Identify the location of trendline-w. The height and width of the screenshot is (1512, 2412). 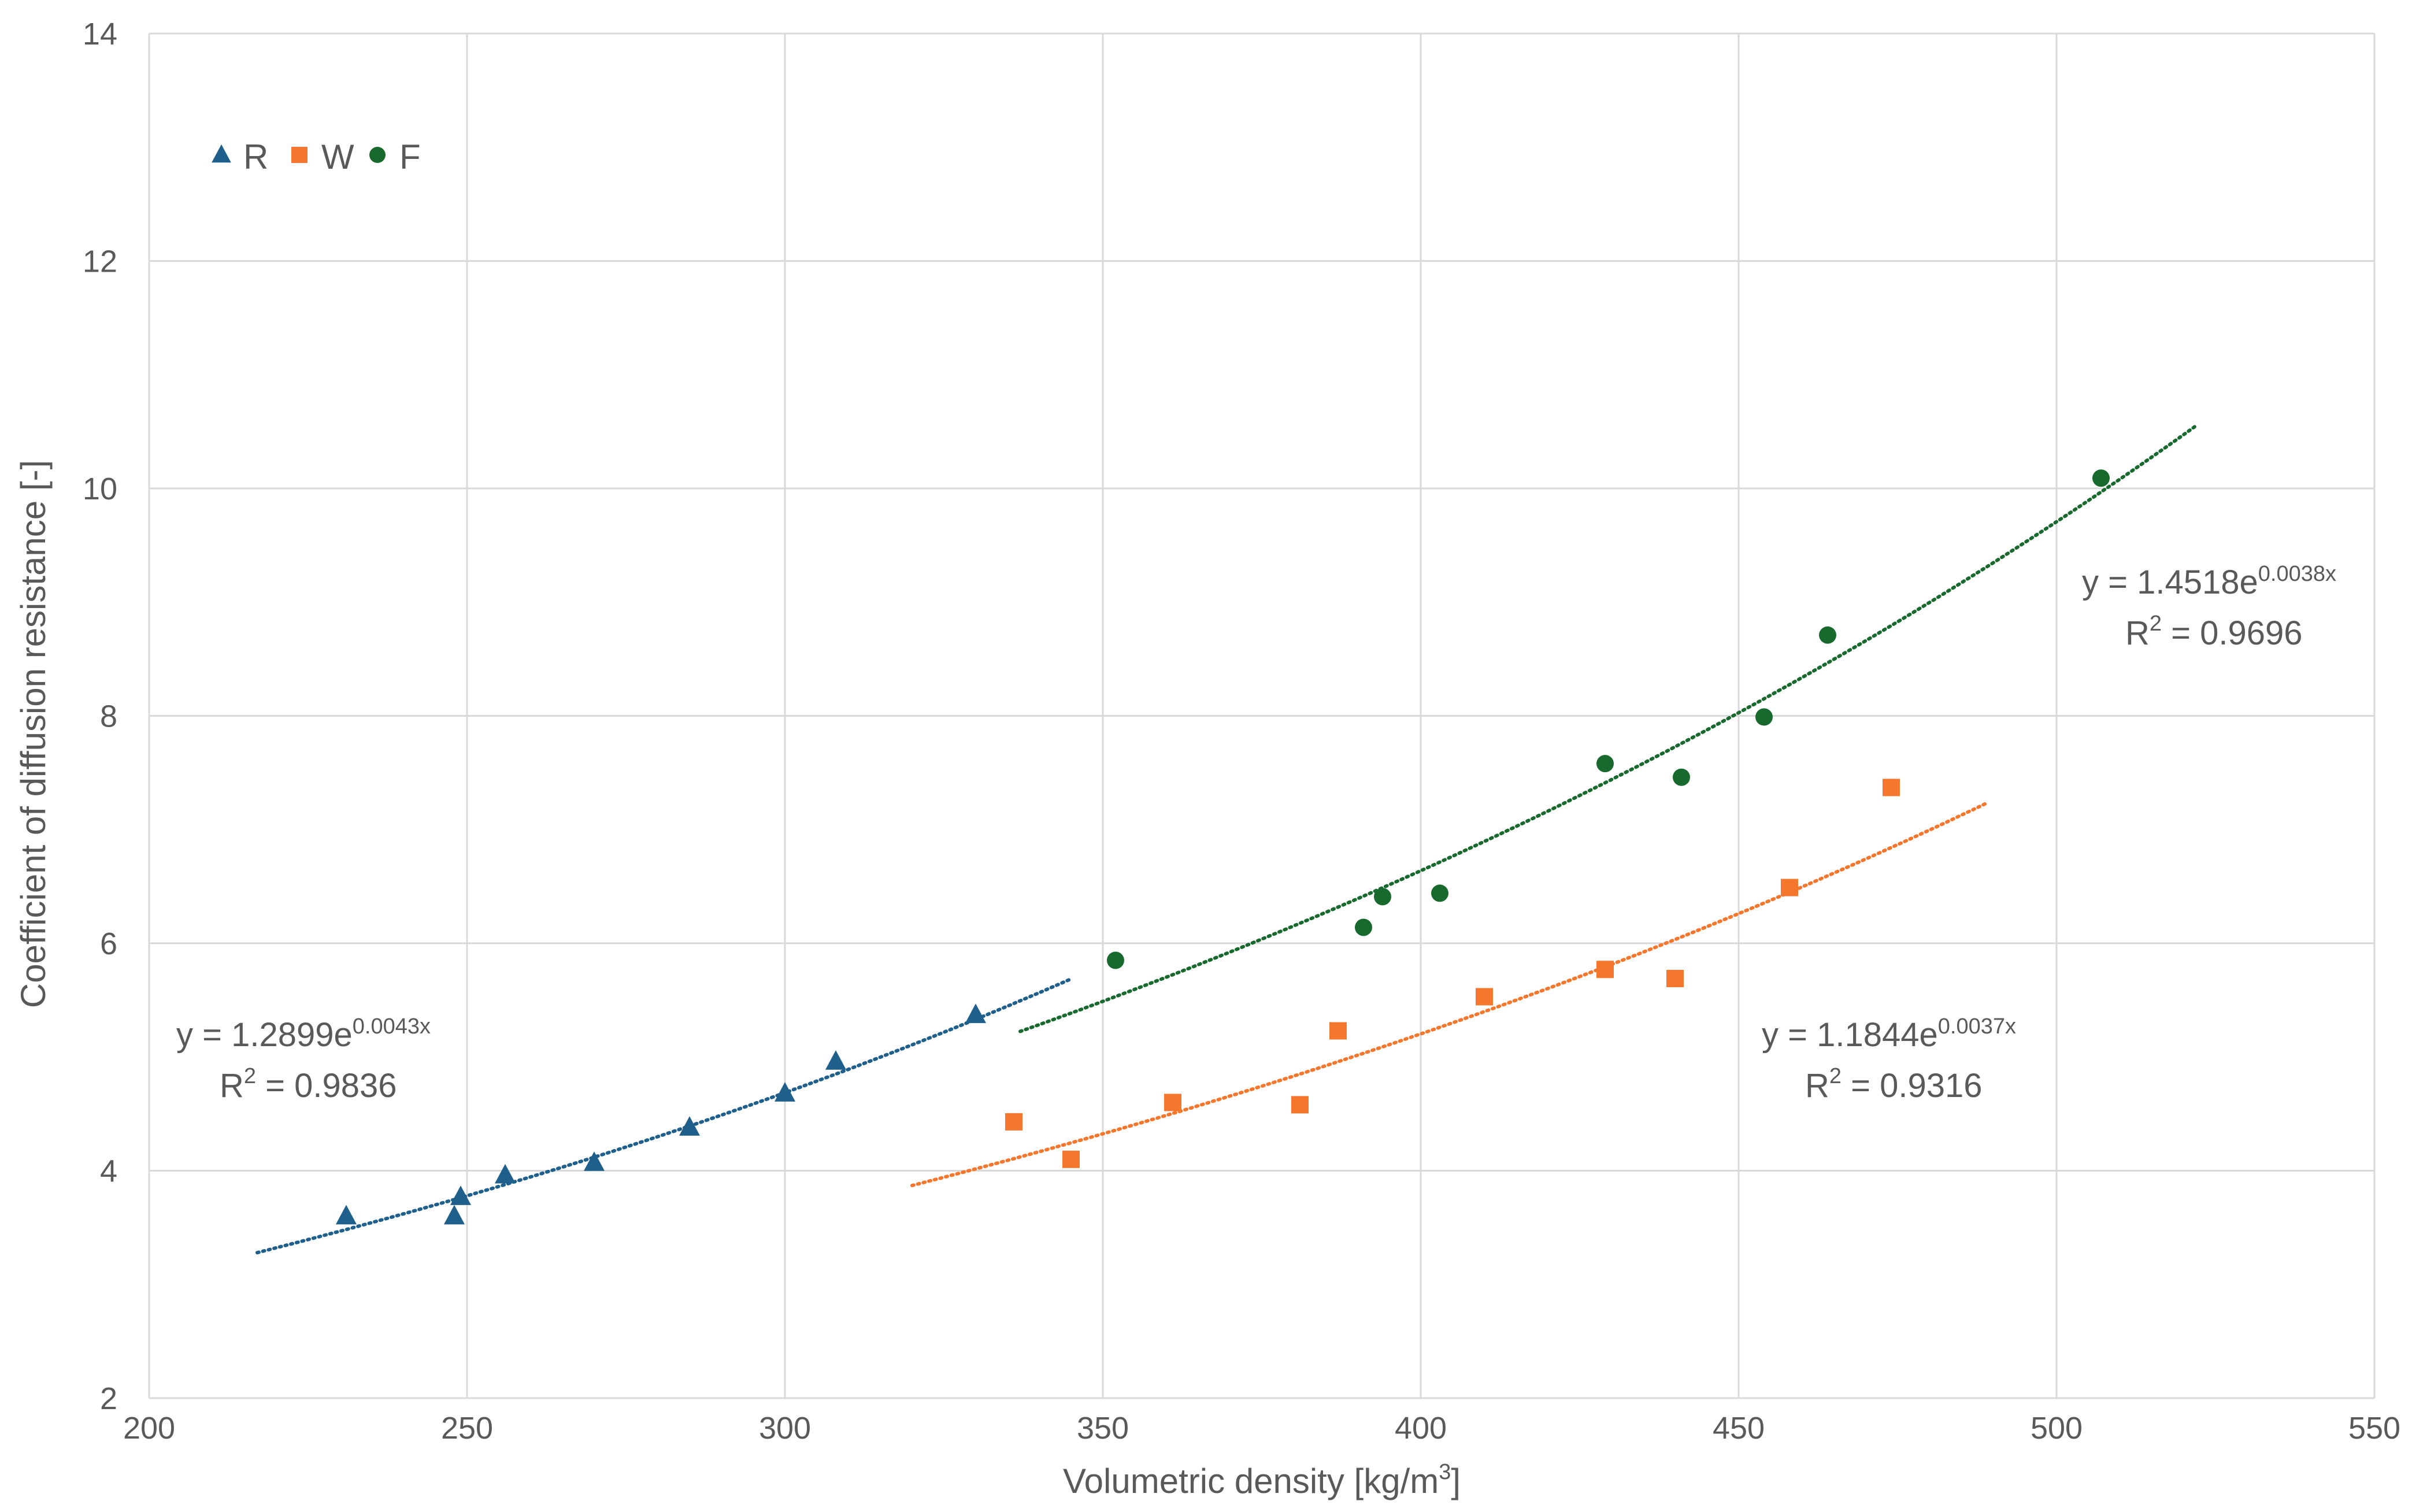
(1449, 994).